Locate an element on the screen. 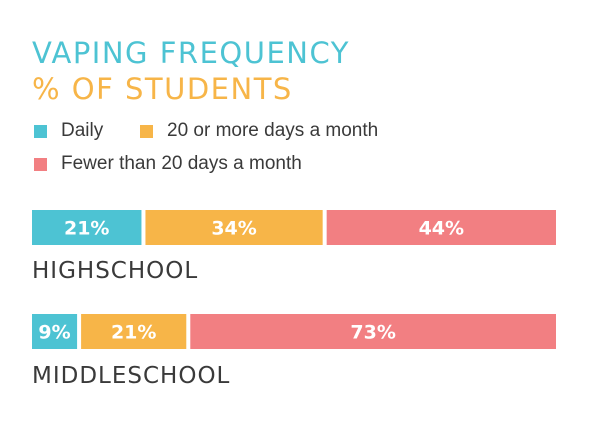  legend-swatch-20-or-more is located at coordinates (146, 131).